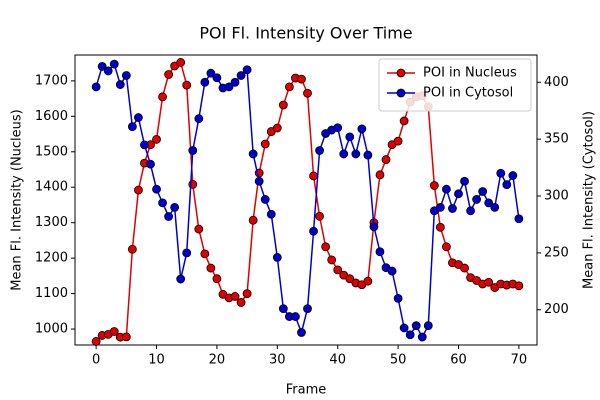 The height and width of the screenshot is (400, 600). Describe the element at coordinates (455, 85) in the screenshot. I see `legend-box` at that location.